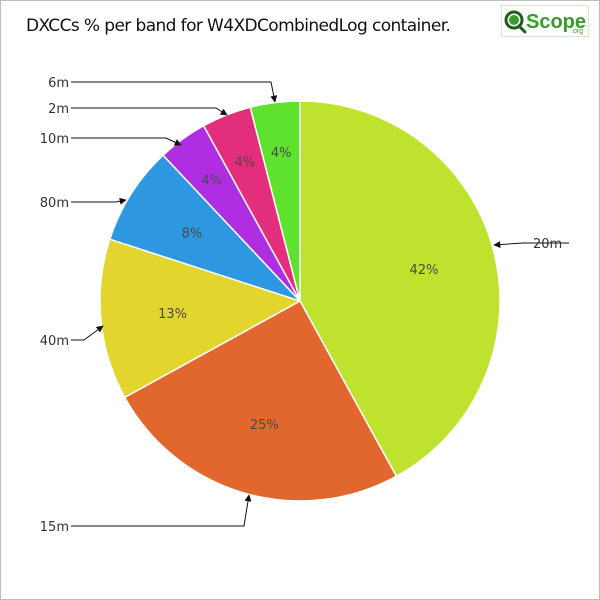 The image size is (600, 600). I want to click on callout-line-10m, so click(126, 141).